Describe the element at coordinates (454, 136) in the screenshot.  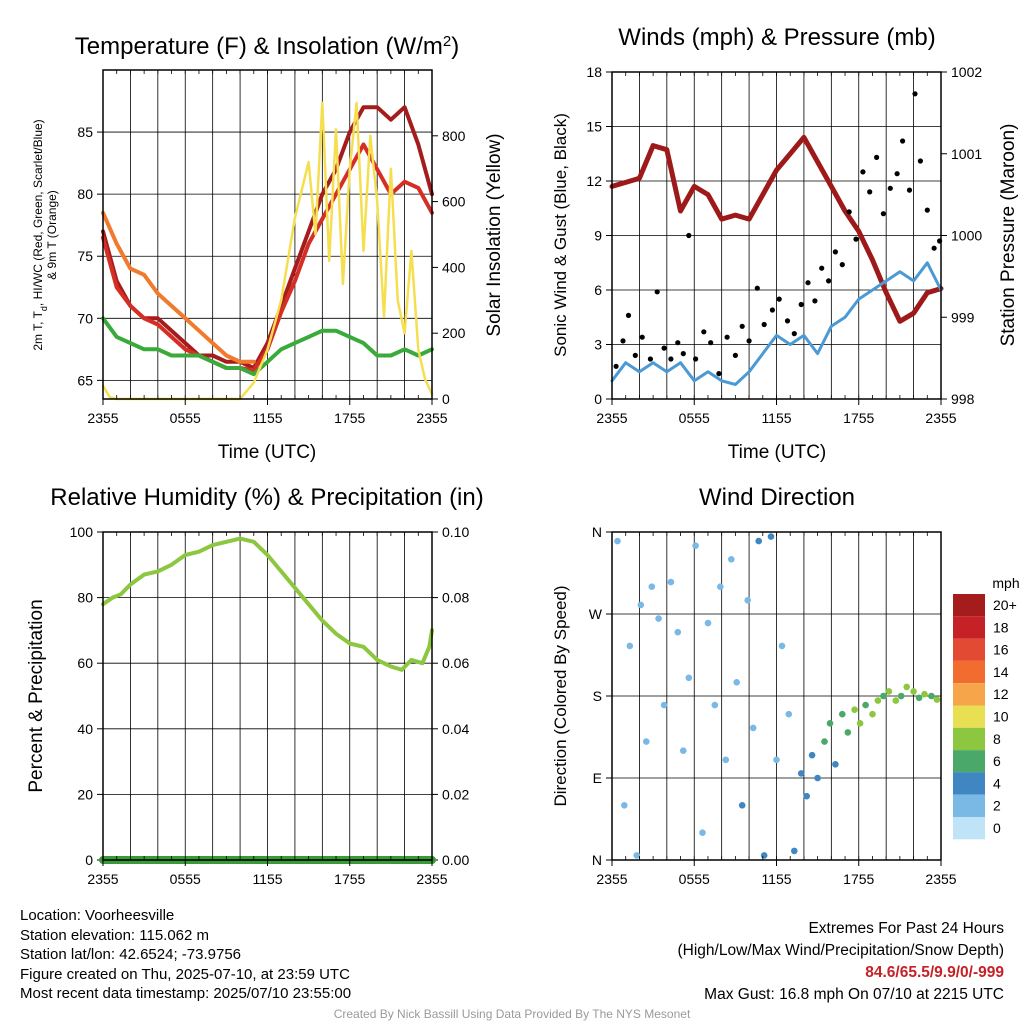
I see `temp-y2tick-label: 800` at that location.